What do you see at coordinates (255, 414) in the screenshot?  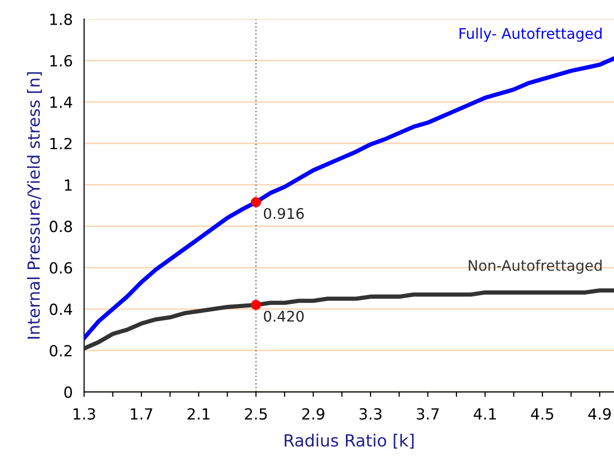 I see `x-tick-label: 2.5` at bounding box center [255, 414].